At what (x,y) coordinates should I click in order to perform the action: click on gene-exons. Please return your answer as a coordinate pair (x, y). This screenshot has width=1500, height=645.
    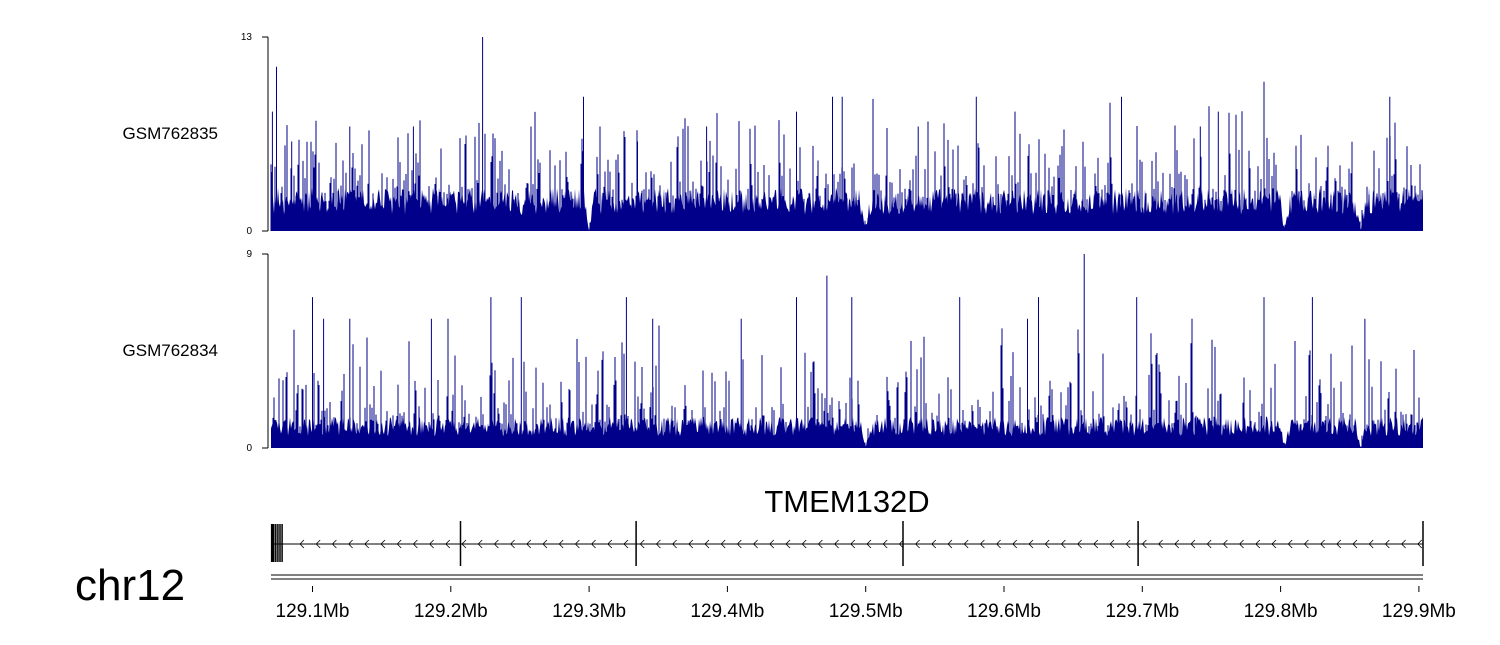
    Looking at the image, I should click on (847, 543).